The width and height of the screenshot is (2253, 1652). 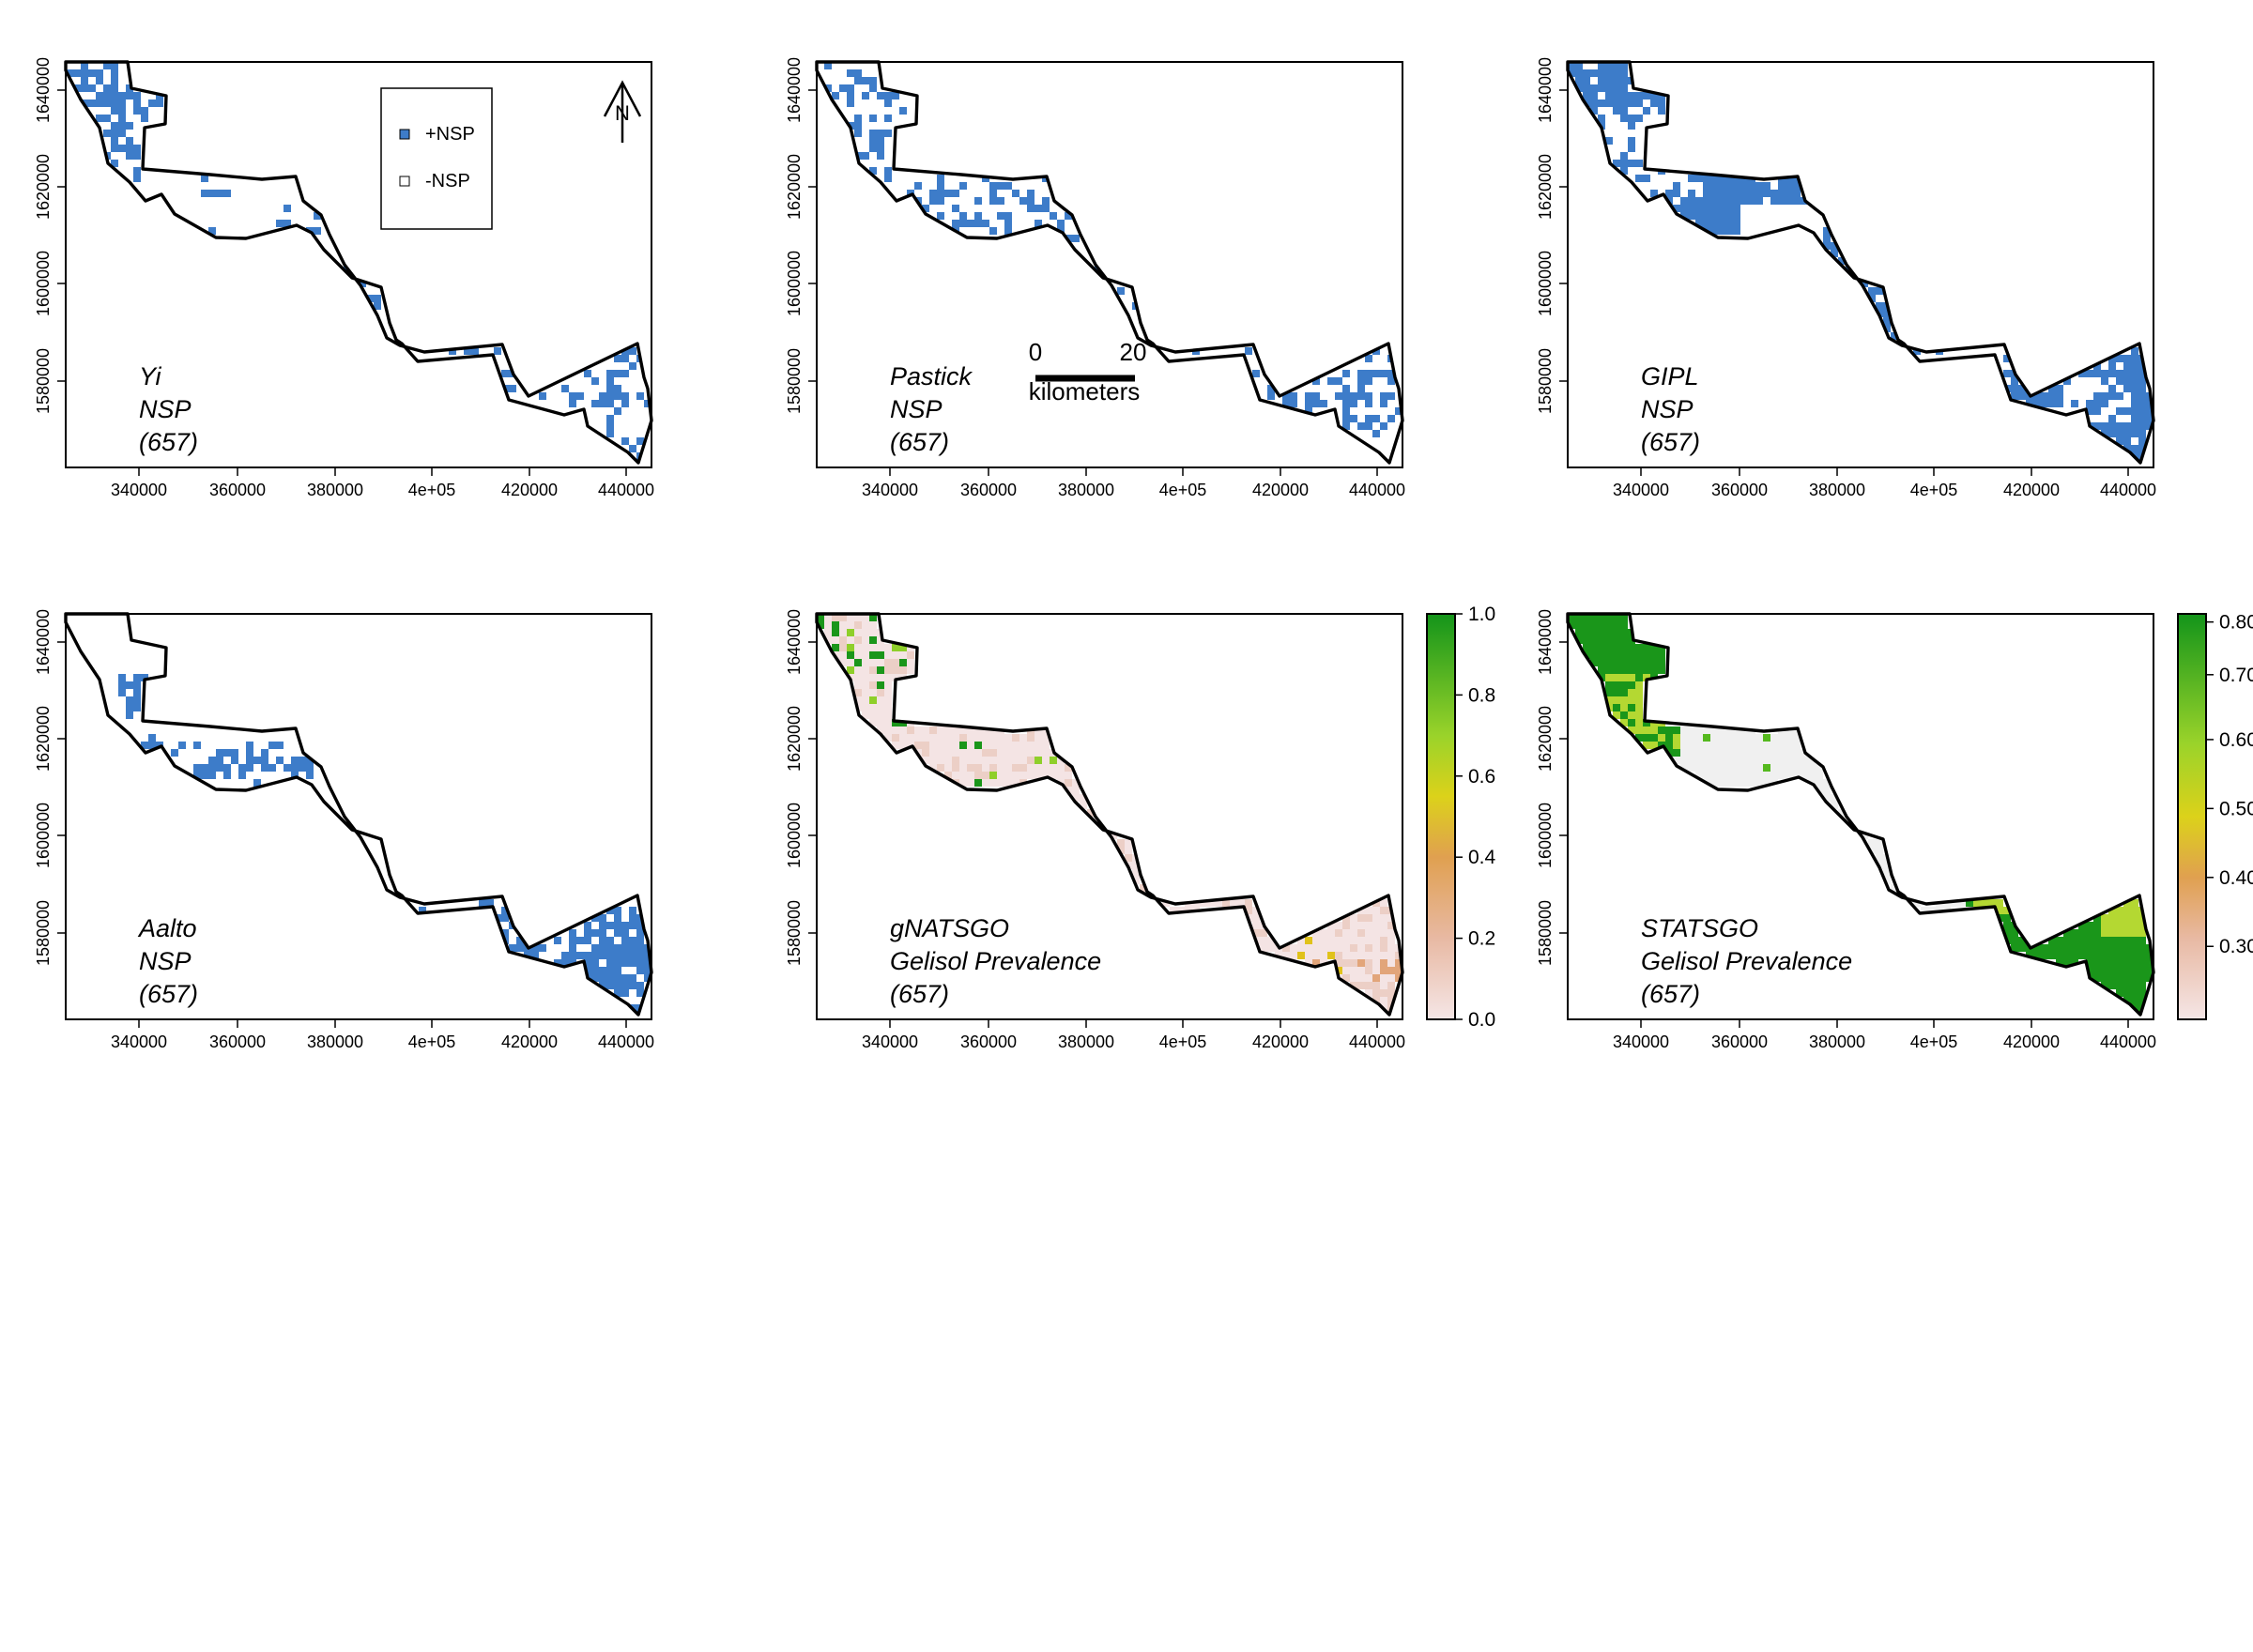 I want to click on y-tick-label: 1620000, so click(x=794, y=187).